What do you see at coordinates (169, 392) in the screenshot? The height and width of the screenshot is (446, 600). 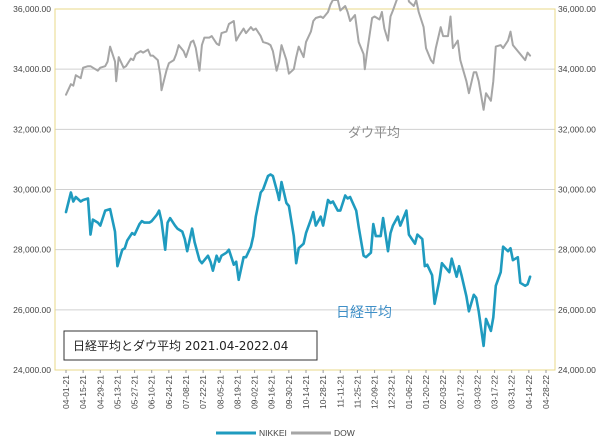 I see `x-tick-label: 06-24-21` at bounding box center [169, 392].